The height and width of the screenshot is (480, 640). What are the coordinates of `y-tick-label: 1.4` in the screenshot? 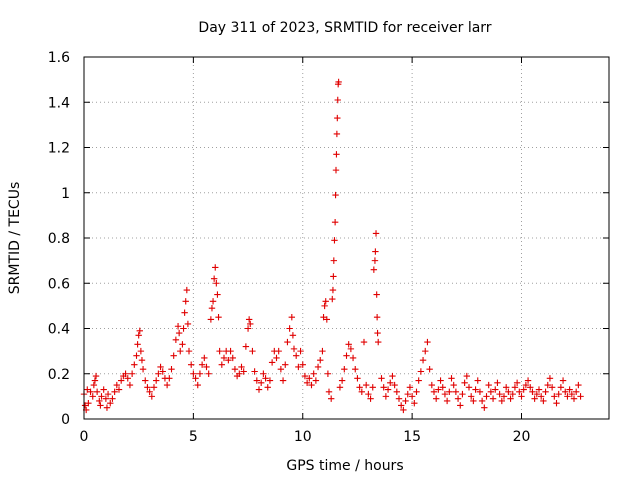 It's located at (59, 103).